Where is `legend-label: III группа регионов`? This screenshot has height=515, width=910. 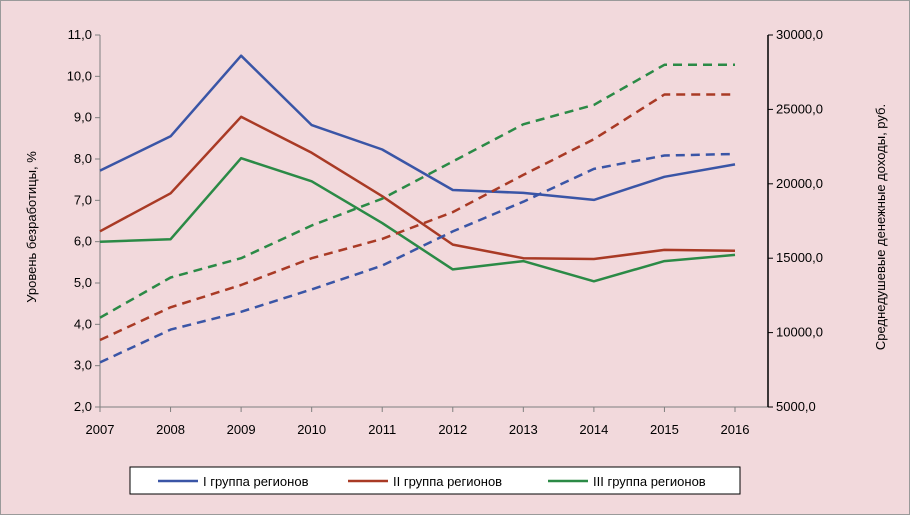 legend-label: III группа регионов is located at coordinates (649, 481).